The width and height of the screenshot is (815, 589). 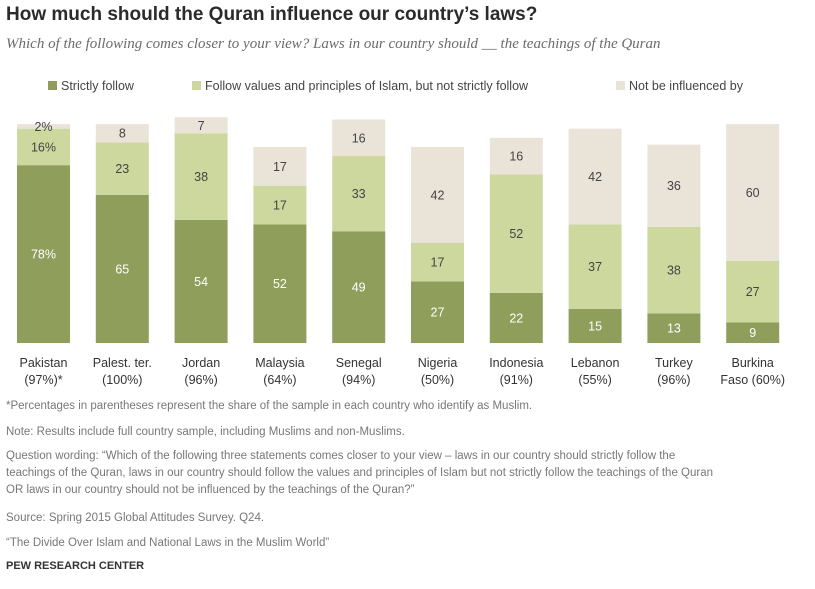 I want to click on bar-value-label-2-5: 33, so click(x=359, y=194).